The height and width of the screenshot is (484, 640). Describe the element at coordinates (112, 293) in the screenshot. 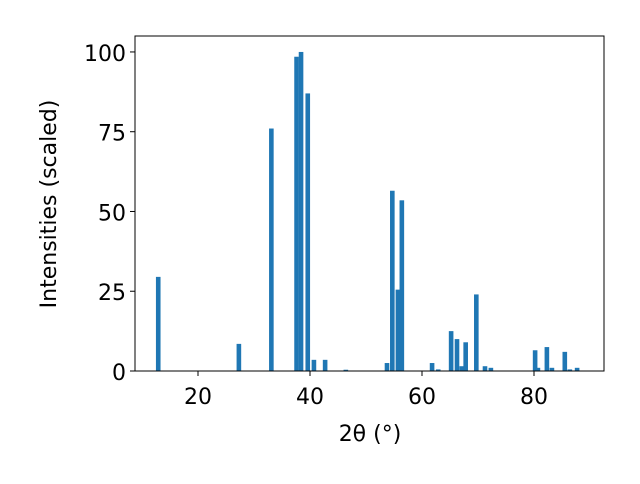

I see `y-tick-label: 25` at that location.